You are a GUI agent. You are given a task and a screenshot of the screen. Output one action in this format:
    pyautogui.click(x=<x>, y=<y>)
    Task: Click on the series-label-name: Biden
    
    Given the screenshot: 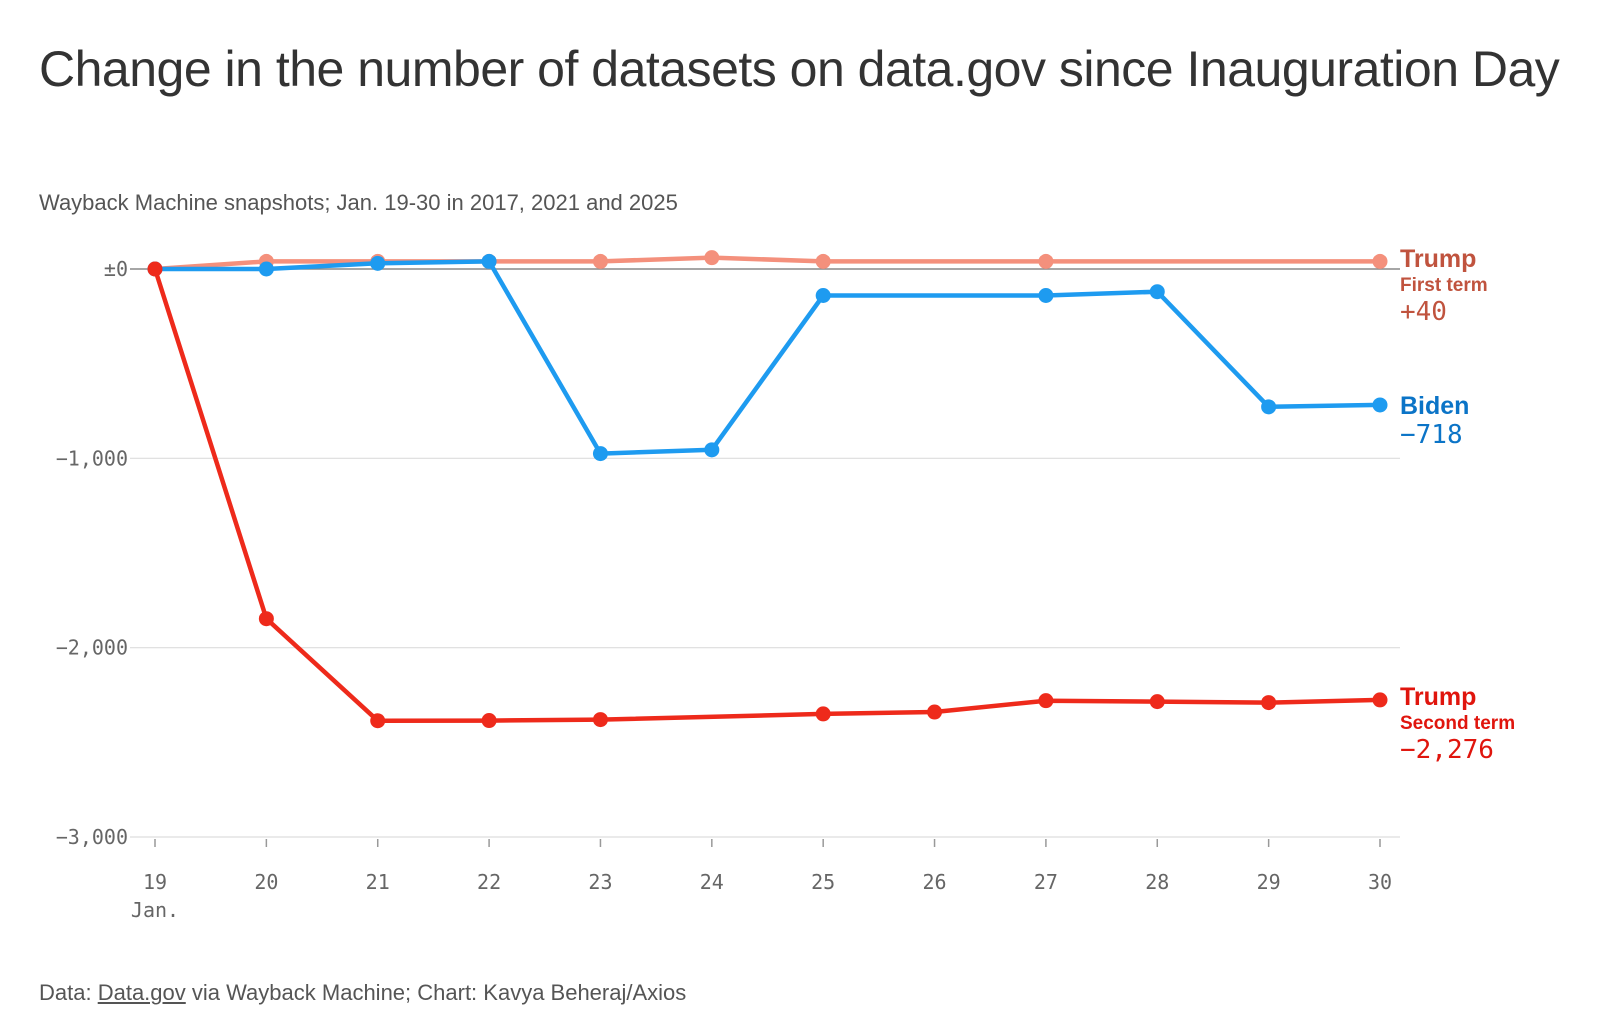 What is the action you would take?
    pyautogui.click(x=1434, y=406)
    